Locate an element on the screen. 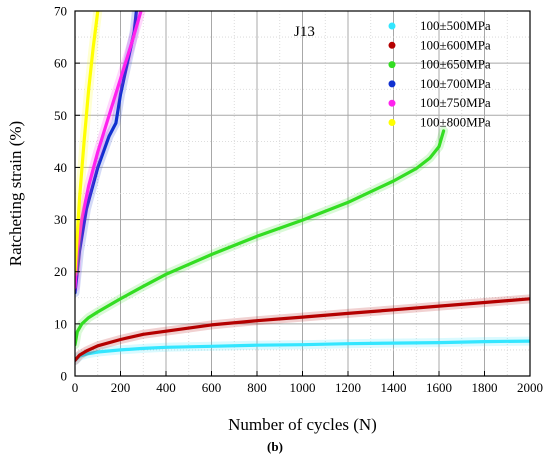 This screenshot has height=458, width=550. legend-label-3: 100±700MPa is located at coordinates (455, 83).